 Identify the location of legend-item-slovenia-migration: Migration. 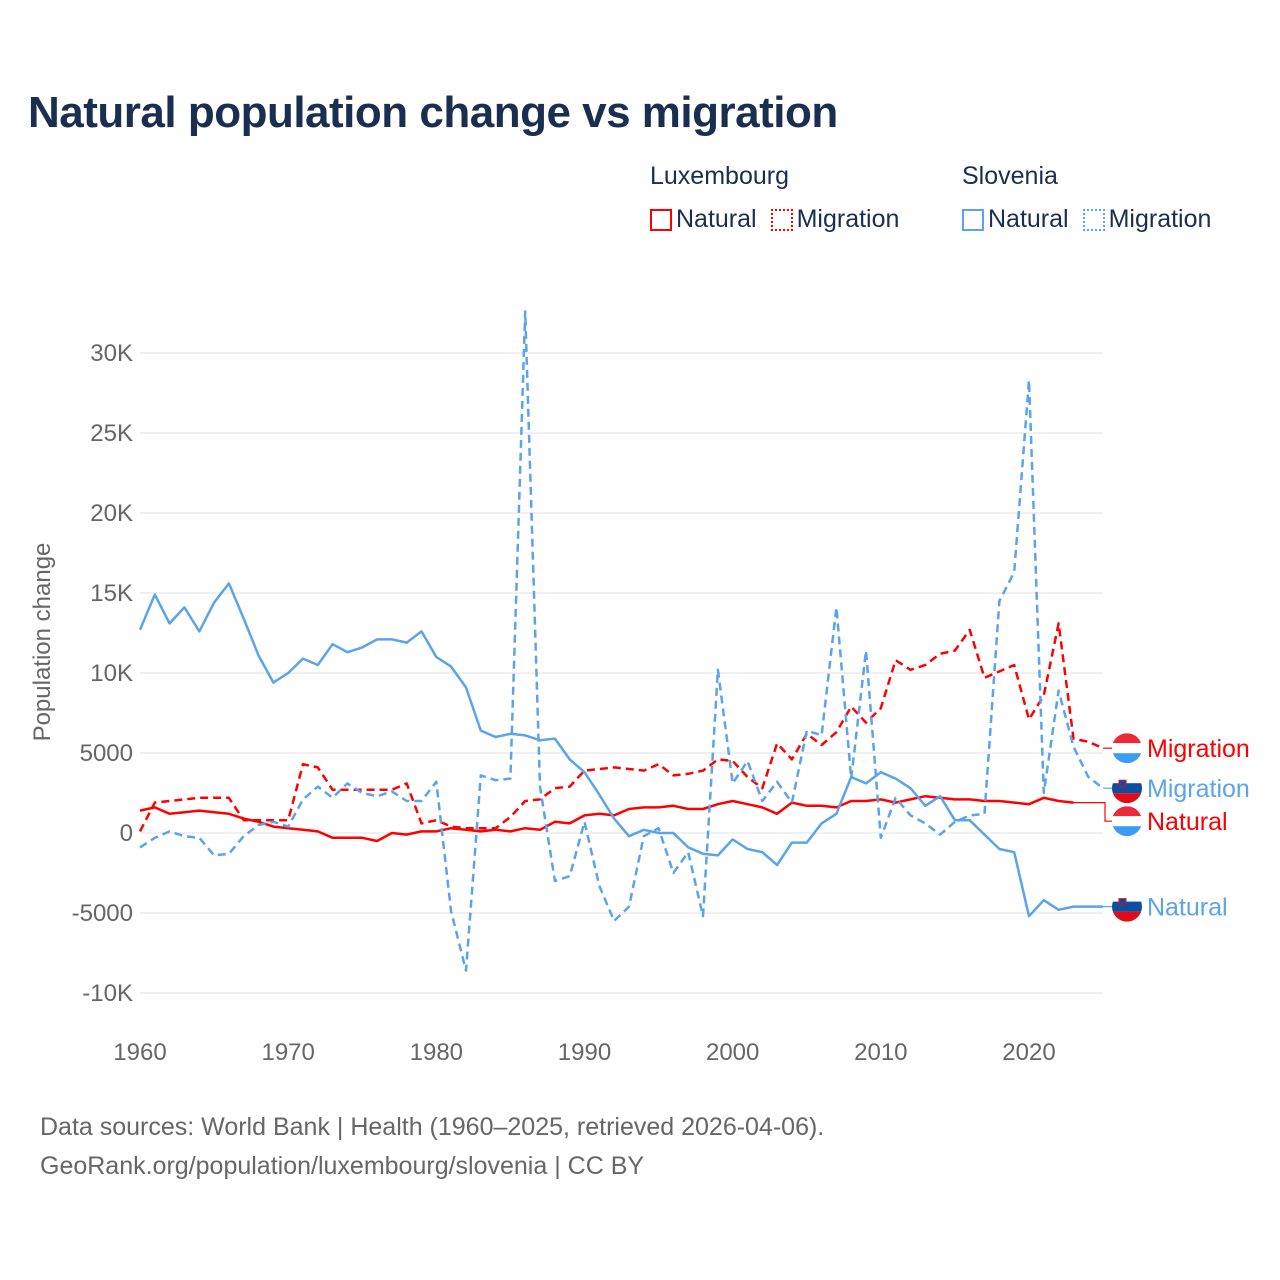
(1147, 219).